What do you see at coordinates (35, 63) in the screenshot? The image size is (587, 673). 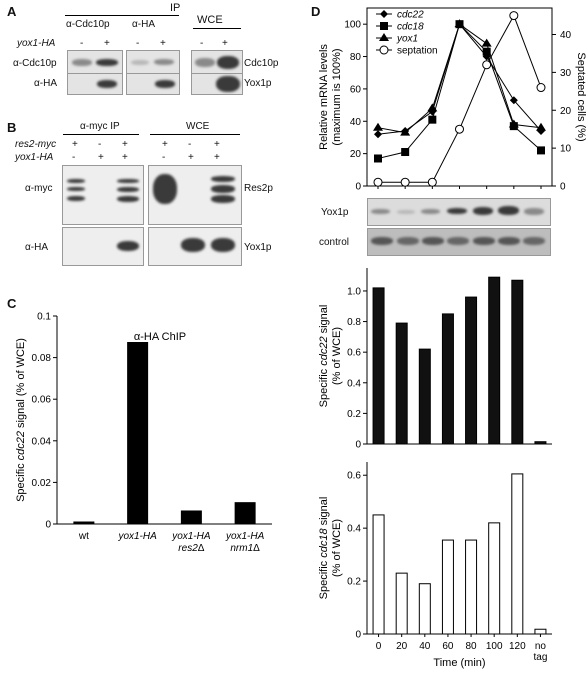 I see `blot-row-label: α-Cdc10p` at bounding box center [35, 63].